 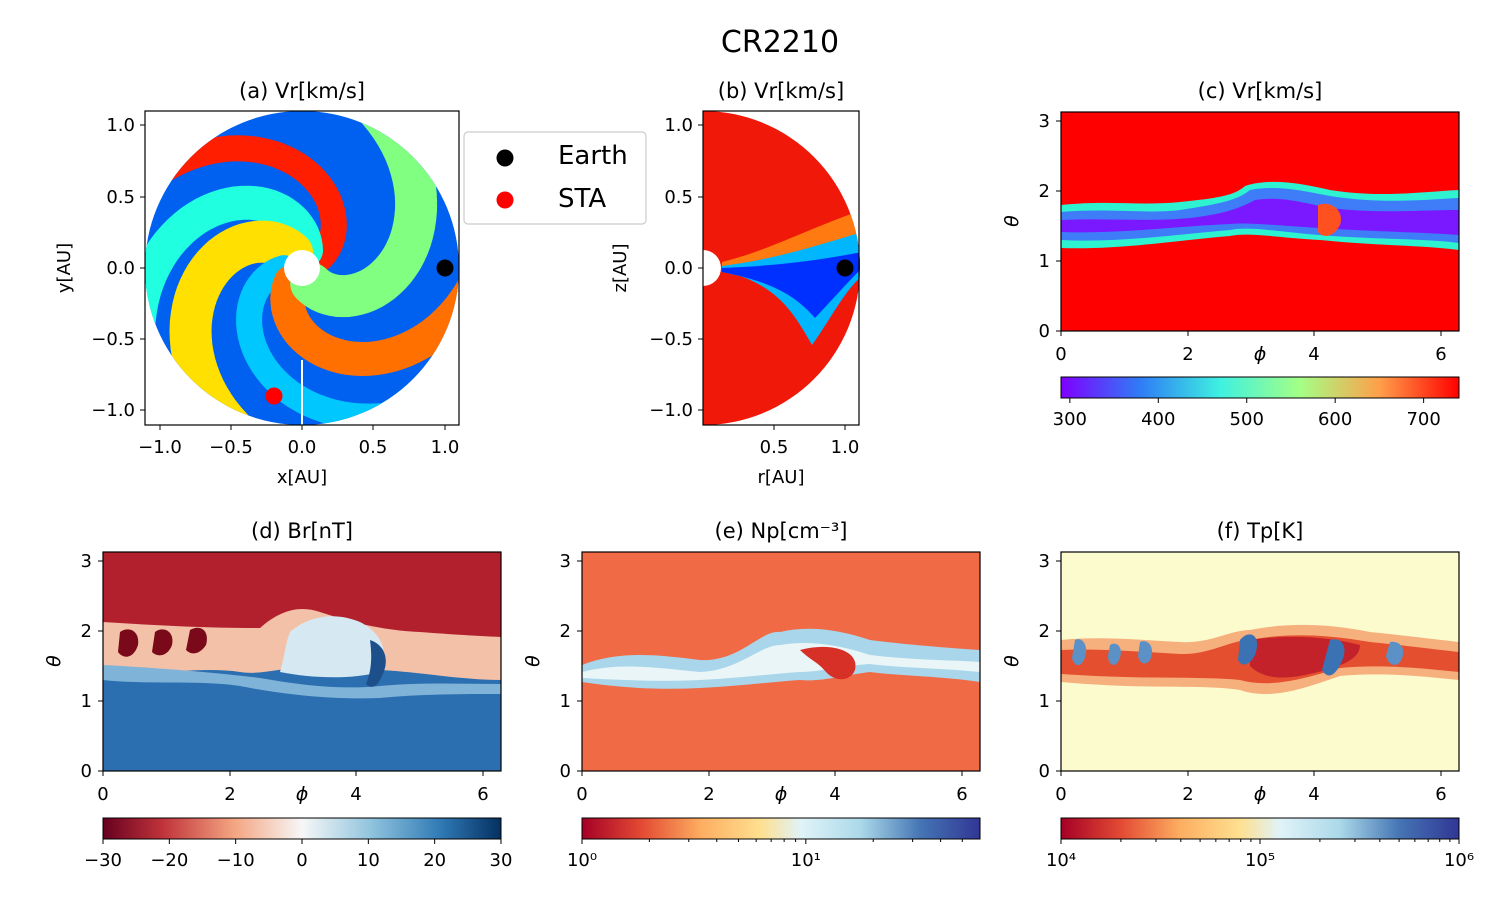 I want to click on panel-e-yticks: 0 1 2 3, so click(x=571, y=666).